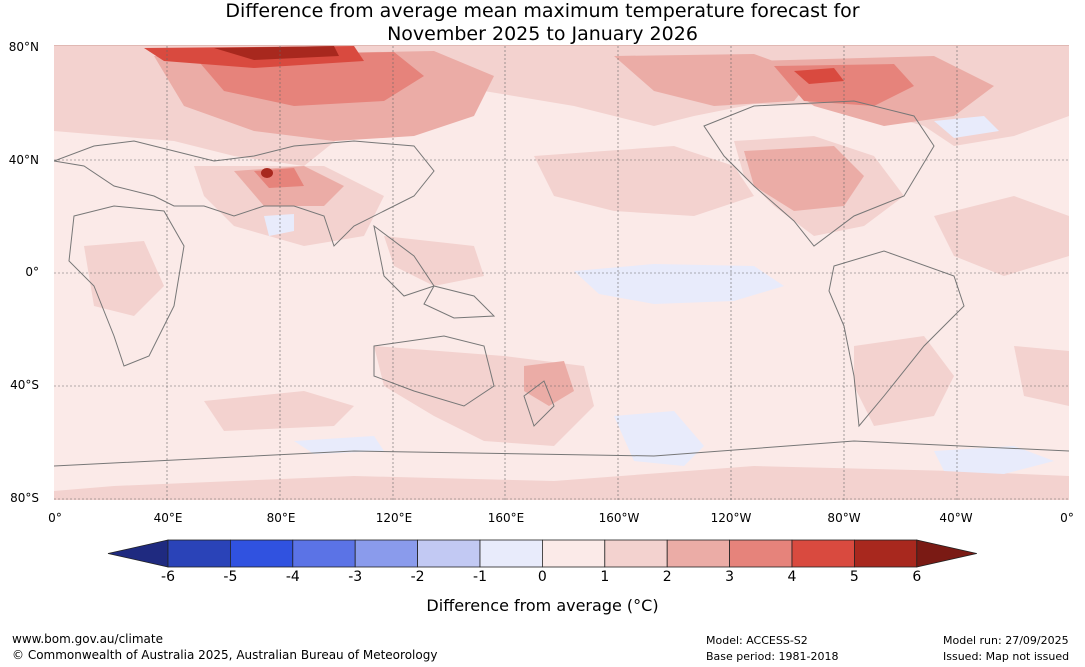  What do you see at coordinates (667, 577) in the screenshot?
I see `colorbar-tick-label: 2` at bounding box center [667, 577].